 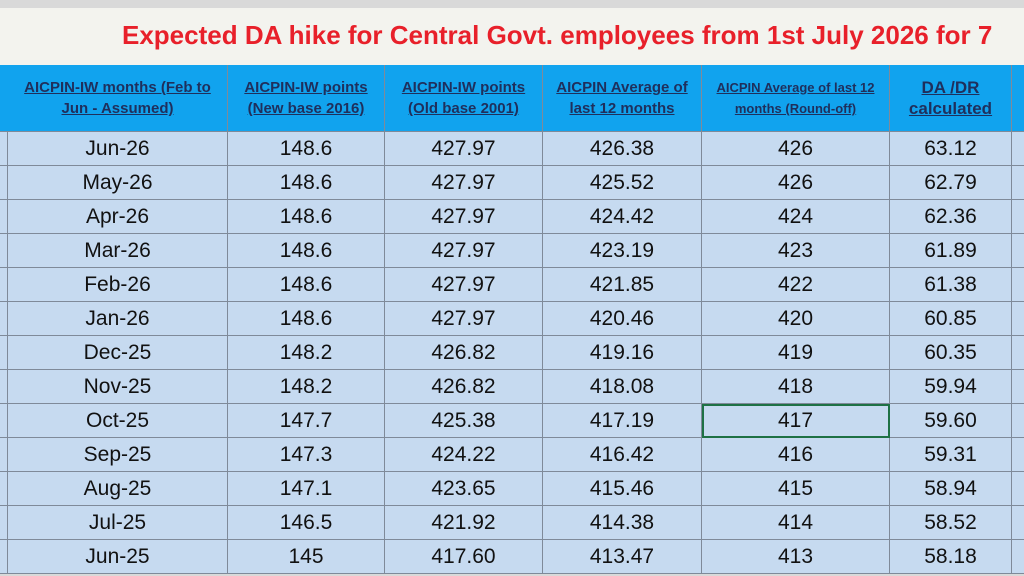 I want to click on cell: Jun-26, so click(x=118, y=149).